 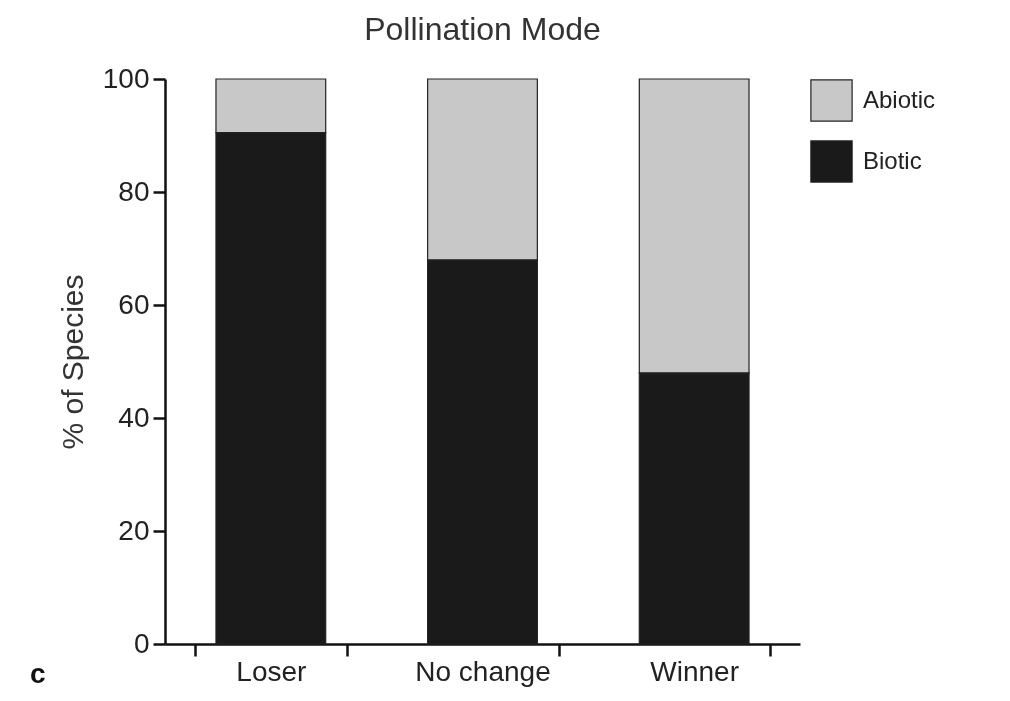 What do you see at coordinates (134, 530) in the screenshot?
I see `y-tick-label: 20` at bounding box center [134, 530].